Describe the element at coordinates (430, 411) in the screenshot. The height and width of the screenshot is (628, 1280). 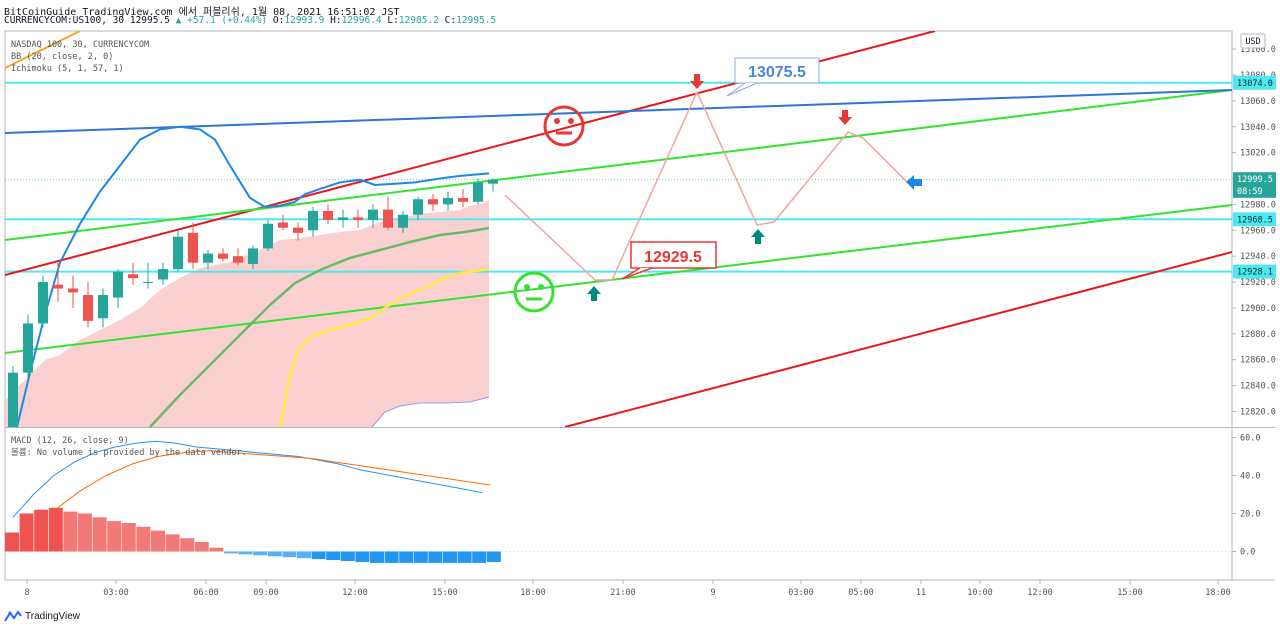
I see `ichimoku-span-b` at that location.